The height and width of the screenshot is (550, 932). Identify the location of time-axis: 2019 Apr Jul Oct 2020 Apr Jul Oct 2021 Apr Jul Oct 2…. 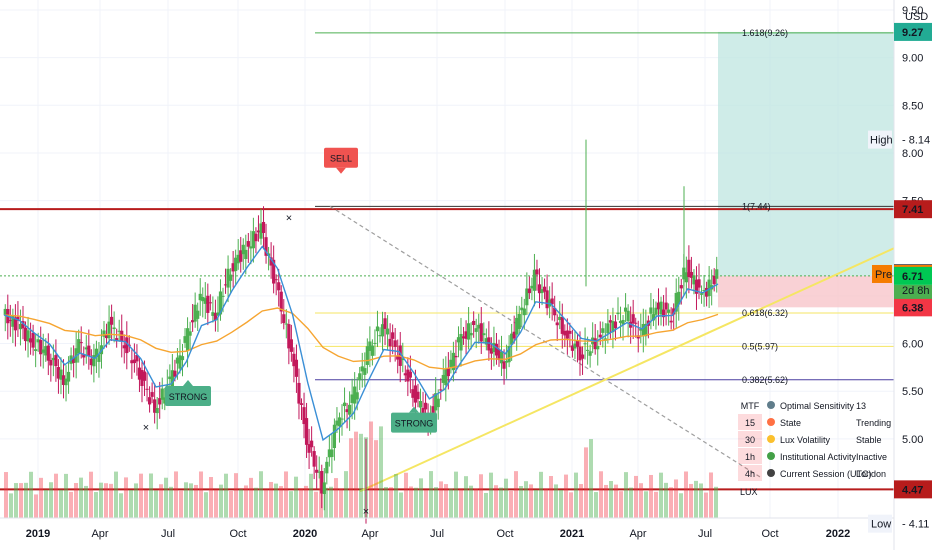
(447, 528).